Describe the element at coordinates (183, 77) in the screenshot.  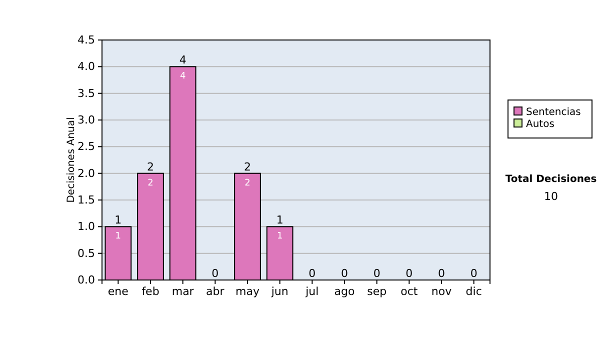
I see `data-label: 4` at that location.